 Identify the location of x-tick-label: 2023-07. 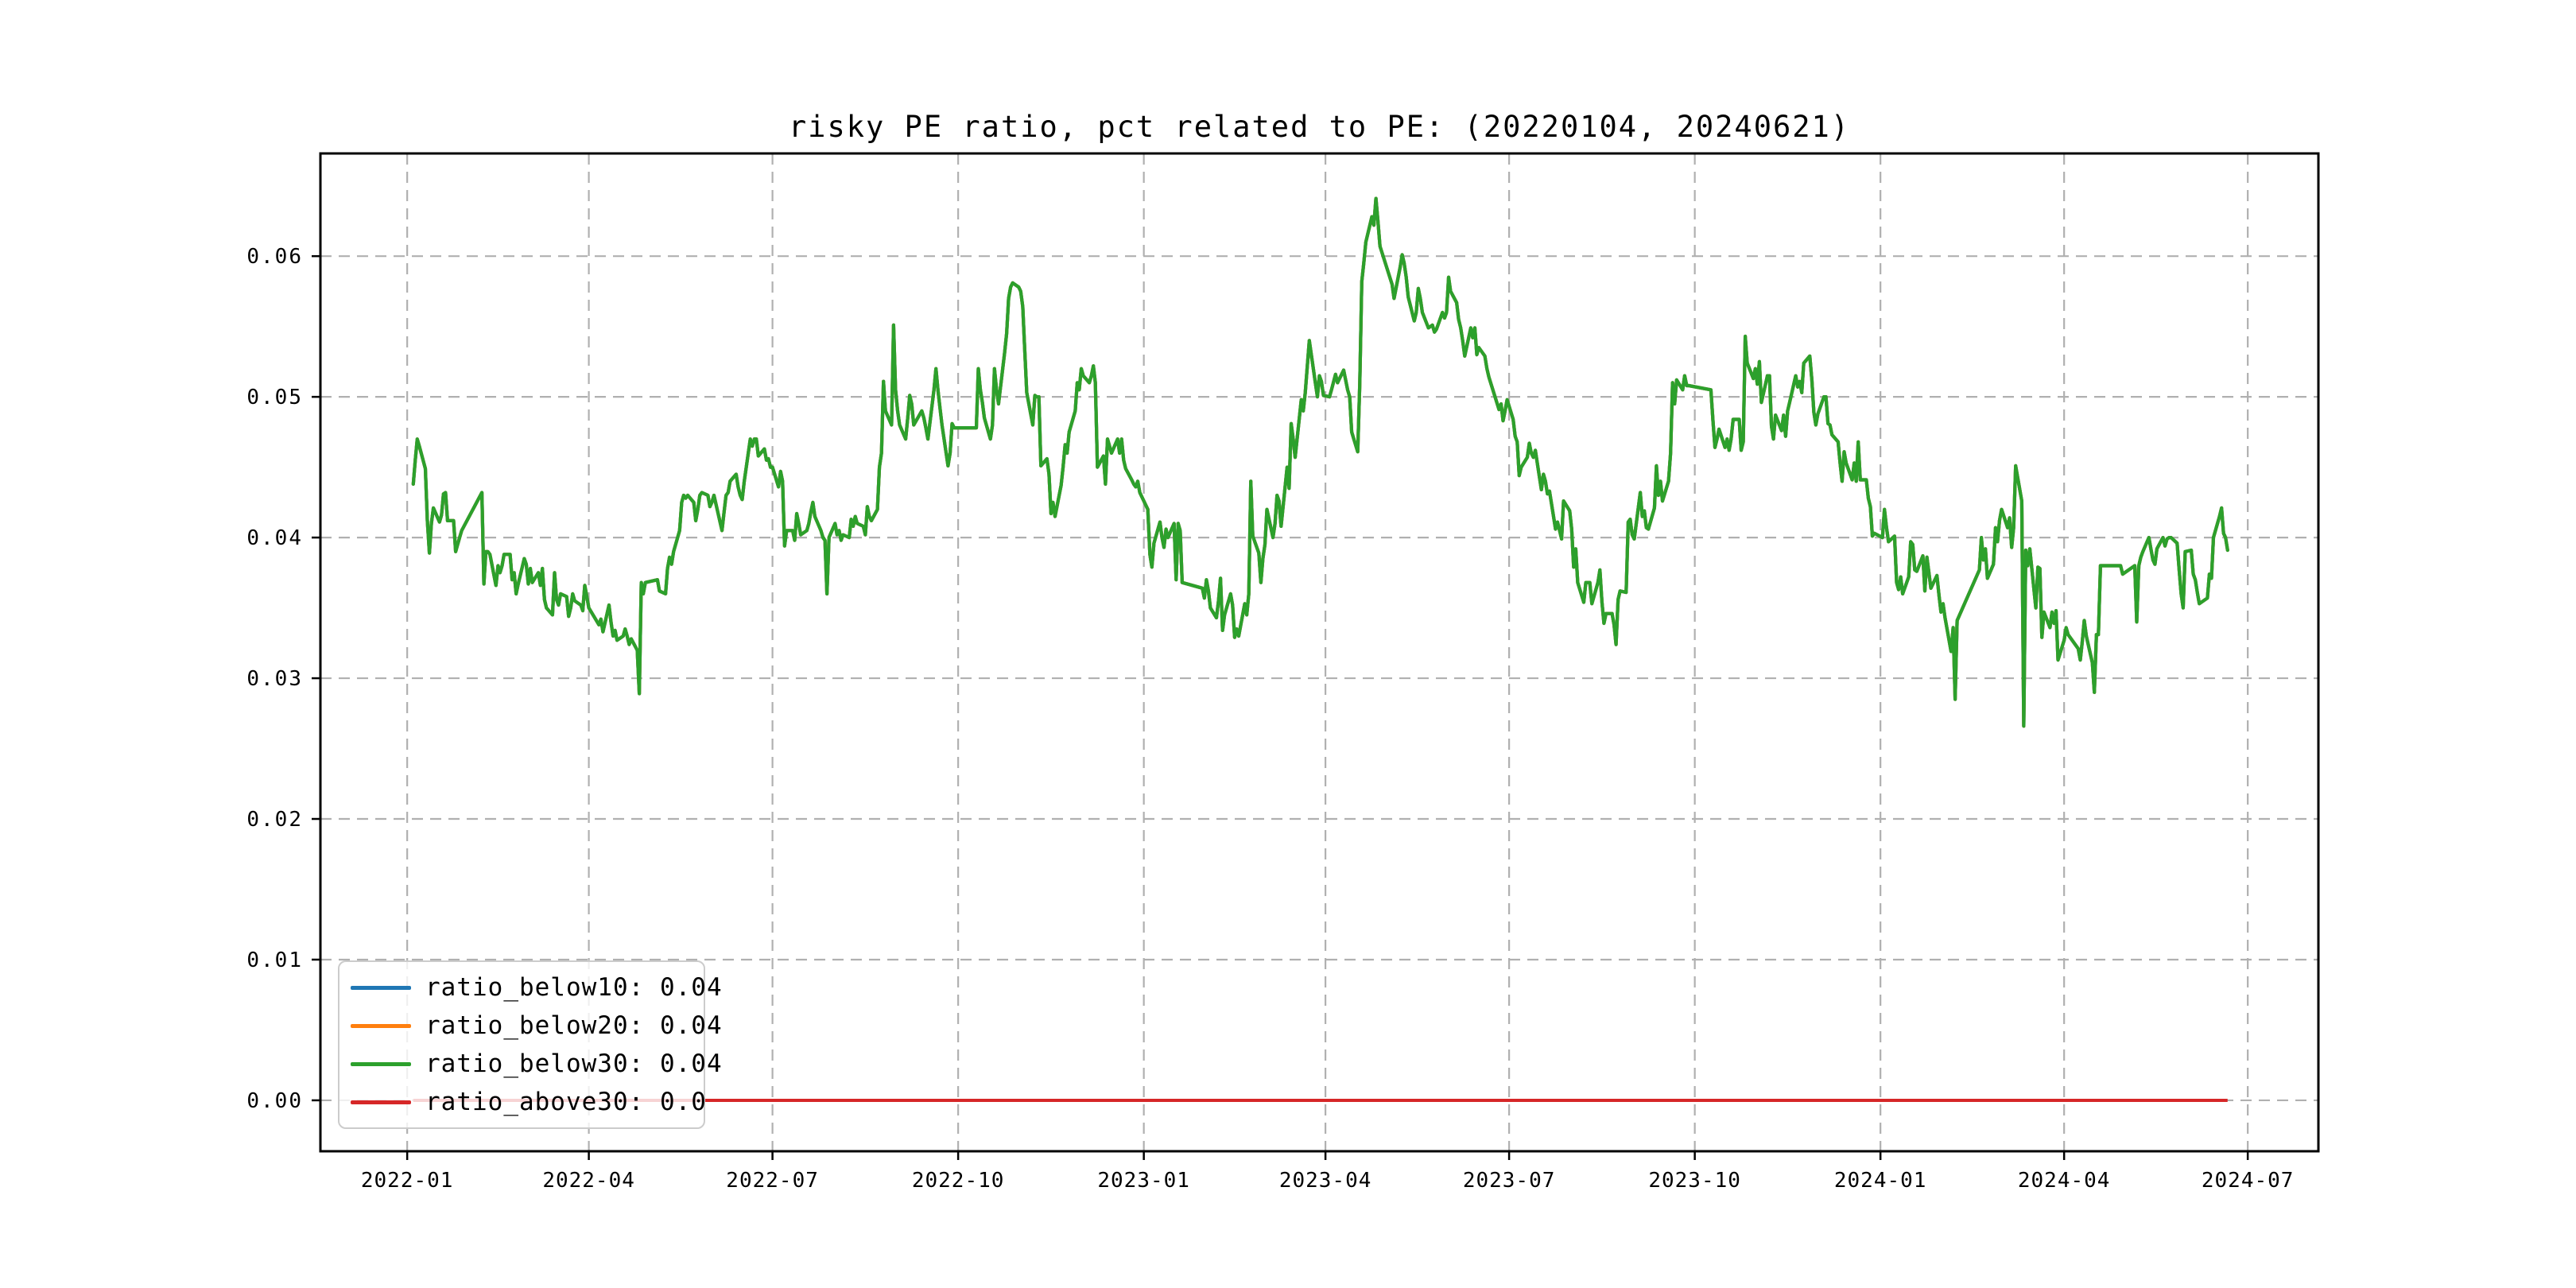
(1509, 1181).